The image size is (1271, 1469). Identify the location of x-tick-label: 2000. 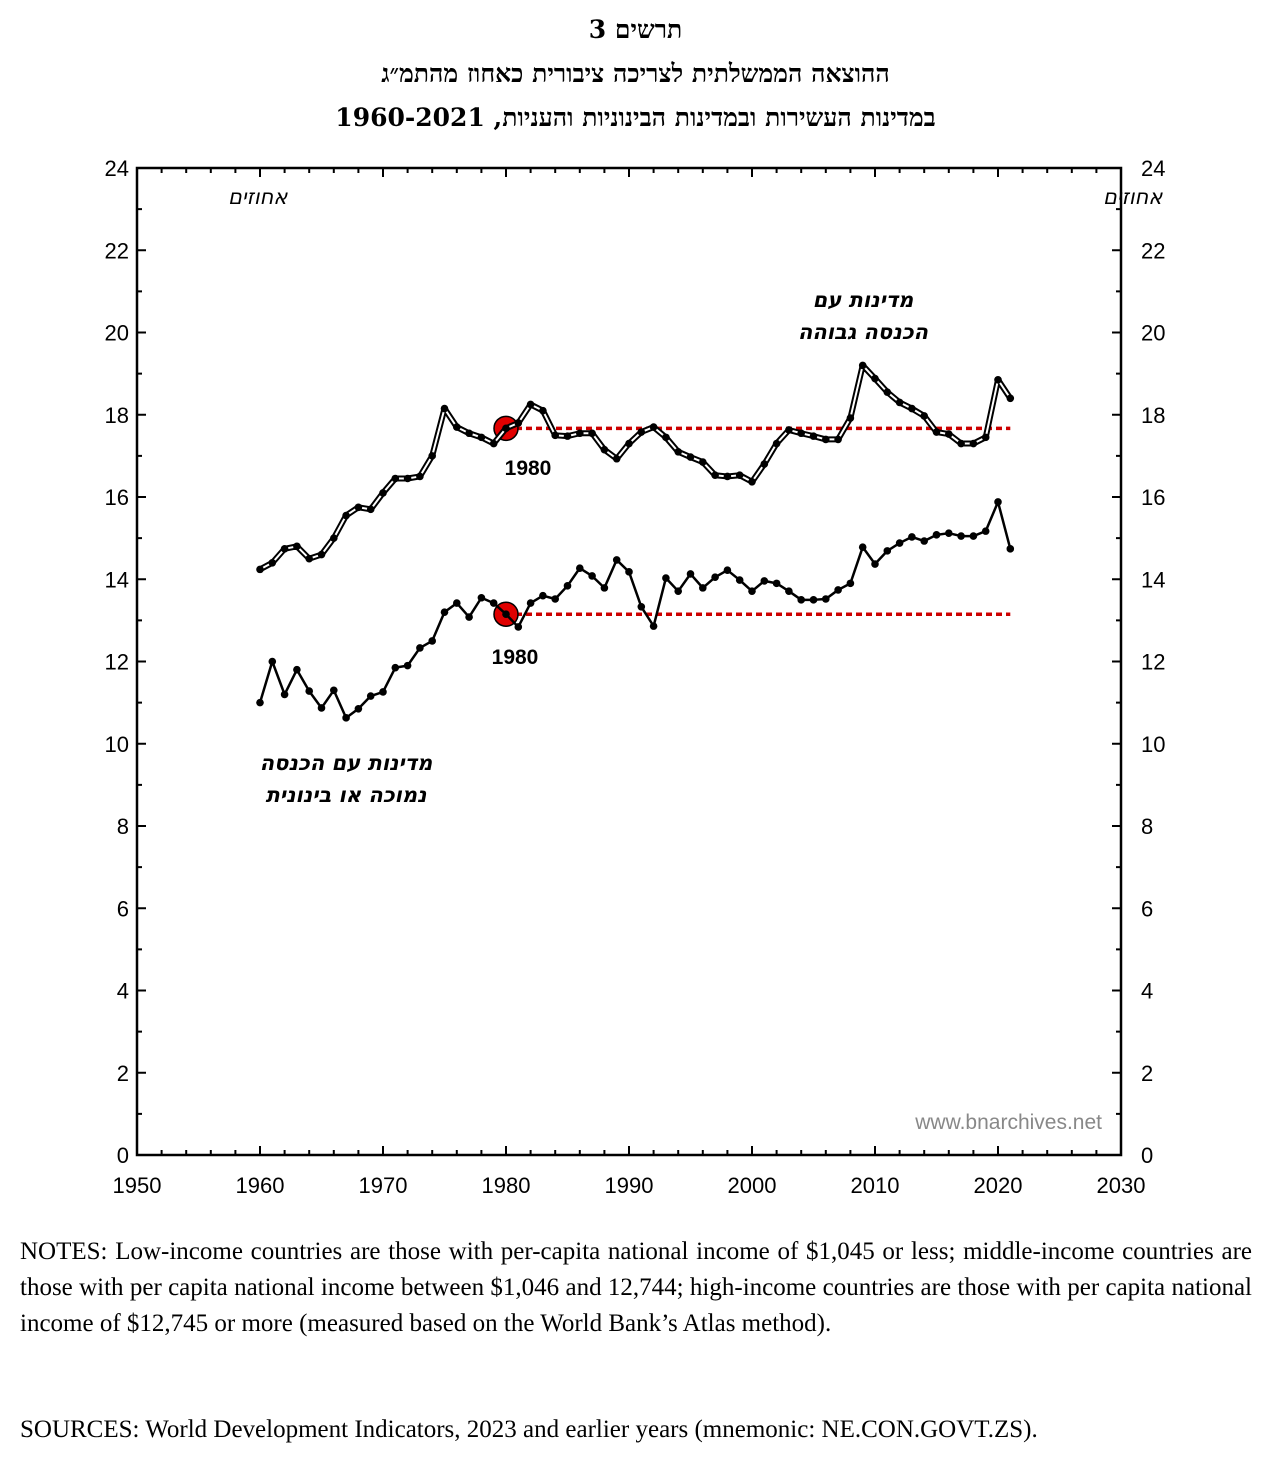
(752, 1185).